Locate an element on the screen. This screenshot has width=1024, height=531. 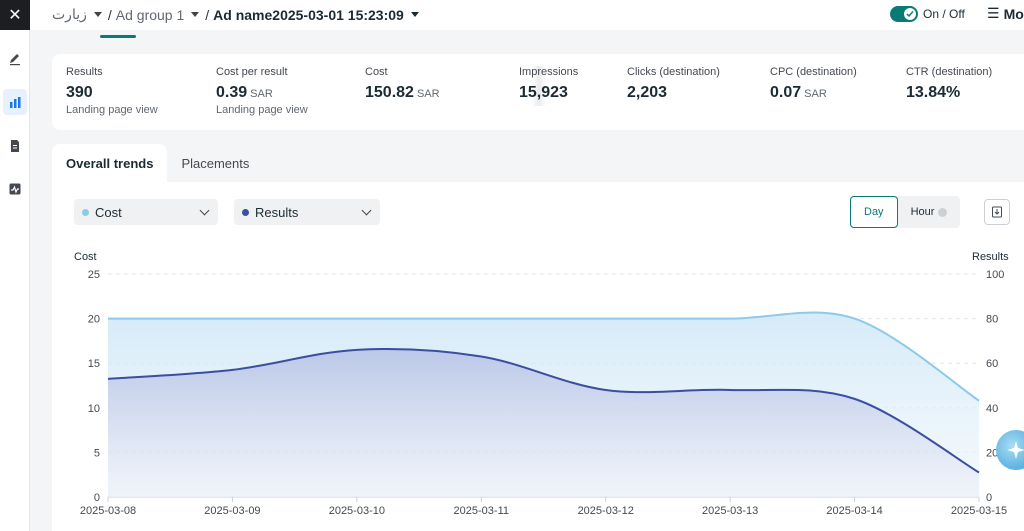
metric-label: CTR (destination) is located at coordinates (949, 72).